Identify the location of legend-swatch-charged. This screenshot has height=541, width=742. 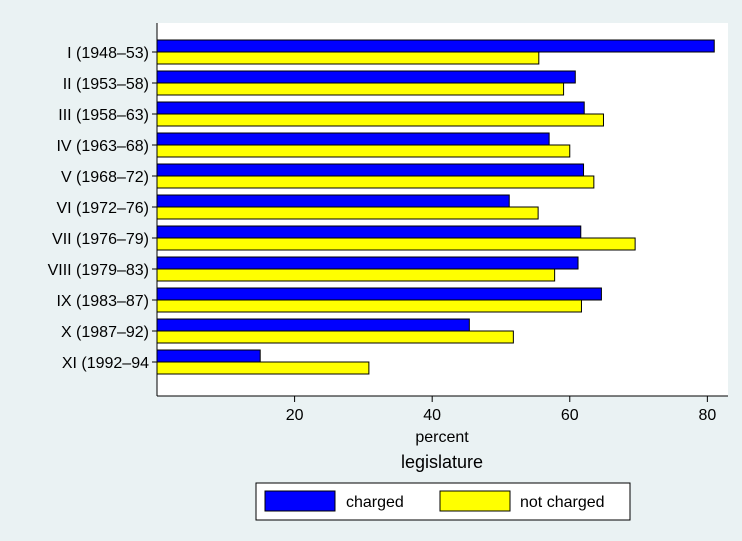
(300, 501).